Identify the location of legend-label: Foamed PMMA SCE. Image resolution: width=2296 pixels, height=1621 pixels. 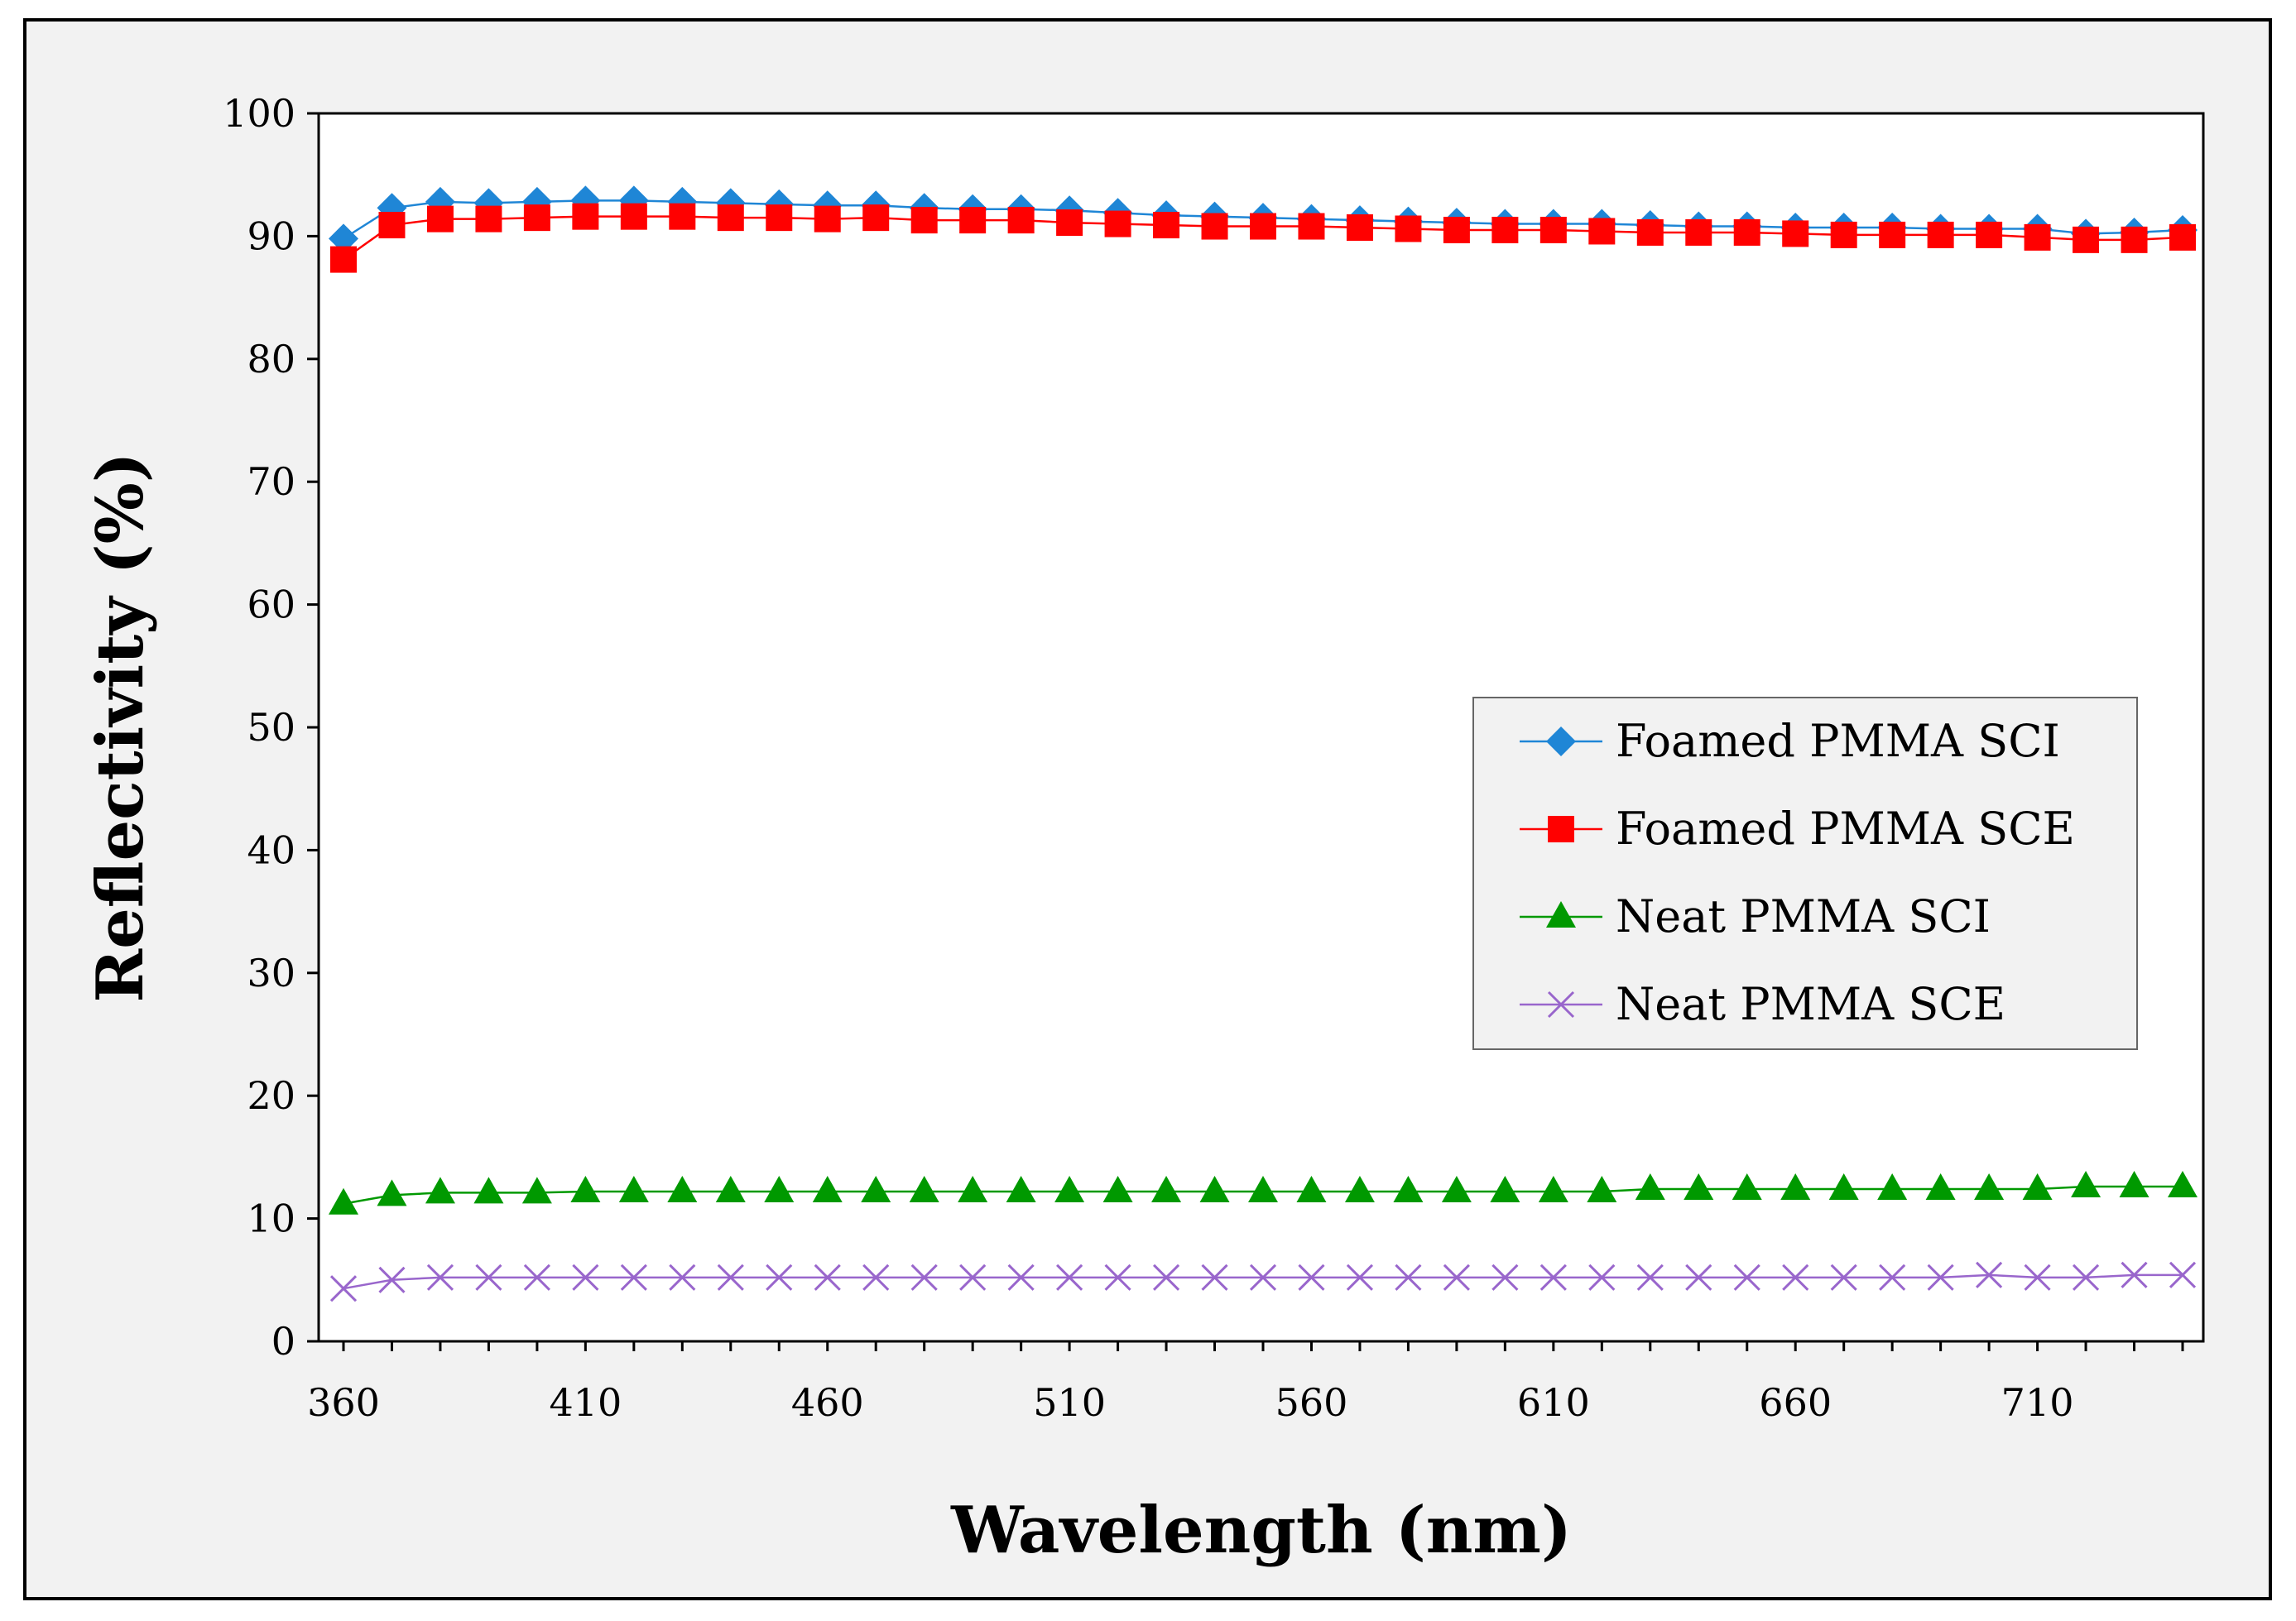
(1845, 829).